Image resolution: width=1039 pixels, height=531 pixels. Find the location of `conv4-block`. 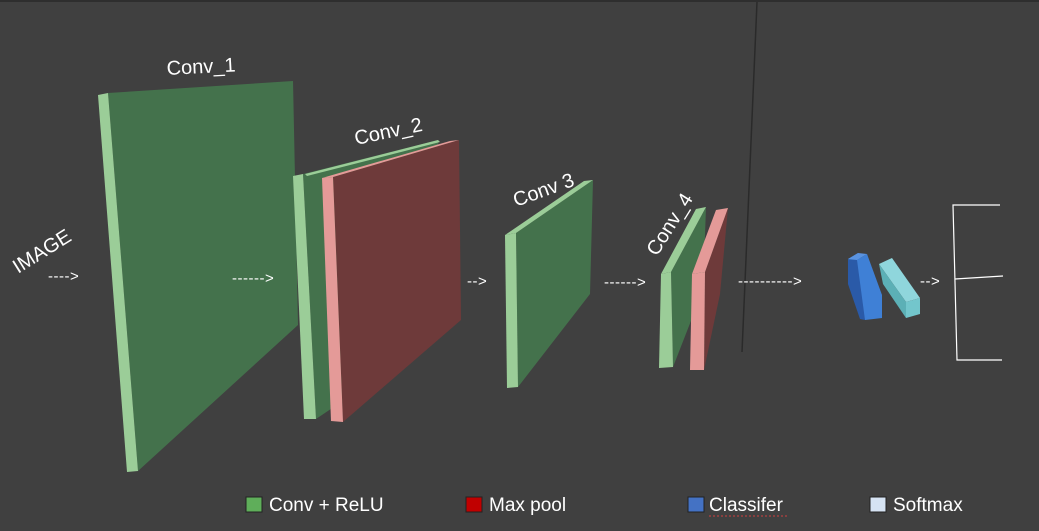

conv4-block is located at coordinates (682, 287).